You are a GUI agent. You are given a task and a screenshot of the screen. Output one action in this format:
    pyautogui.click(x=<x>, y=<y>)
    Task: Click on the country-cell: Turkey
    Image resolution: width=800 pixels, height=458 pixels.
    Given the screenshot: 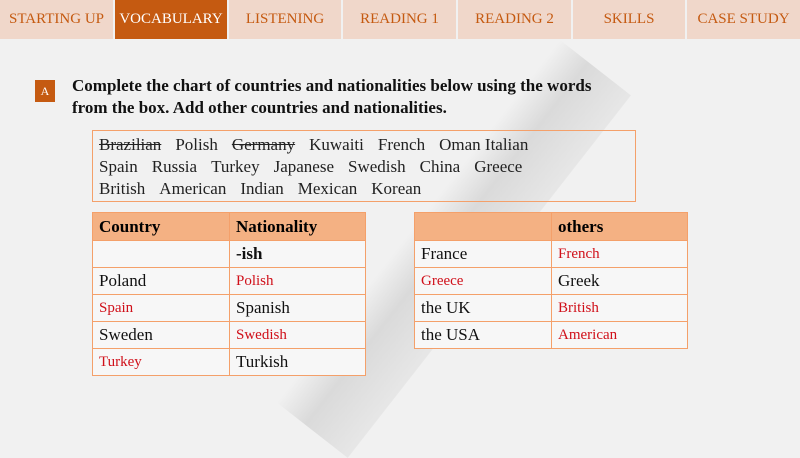 What is the action you would take?
    pyautogui.click(x=161, y=362)
    